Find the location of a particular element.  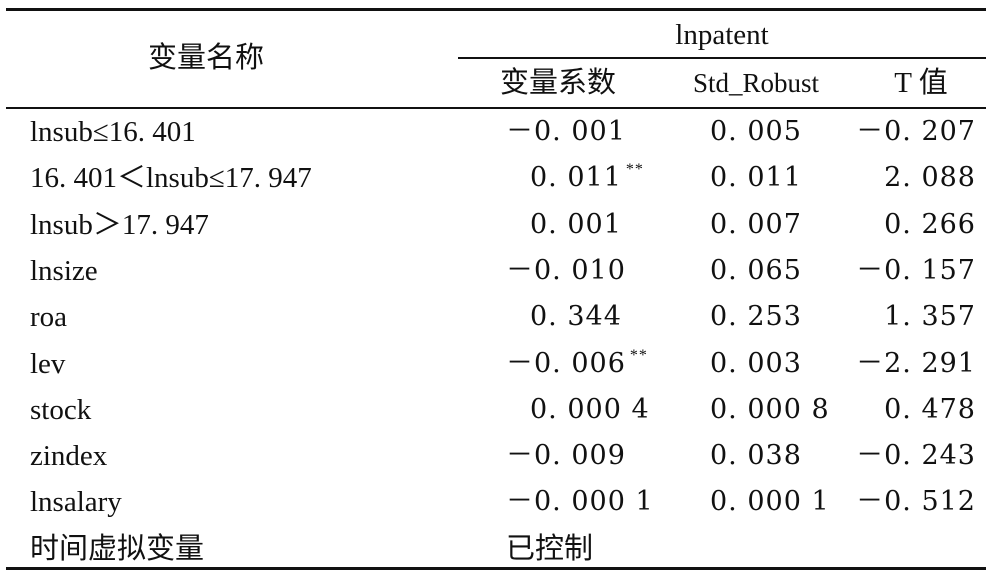

row-std-robust: 0. 253 is located at coordinates (756, 317).